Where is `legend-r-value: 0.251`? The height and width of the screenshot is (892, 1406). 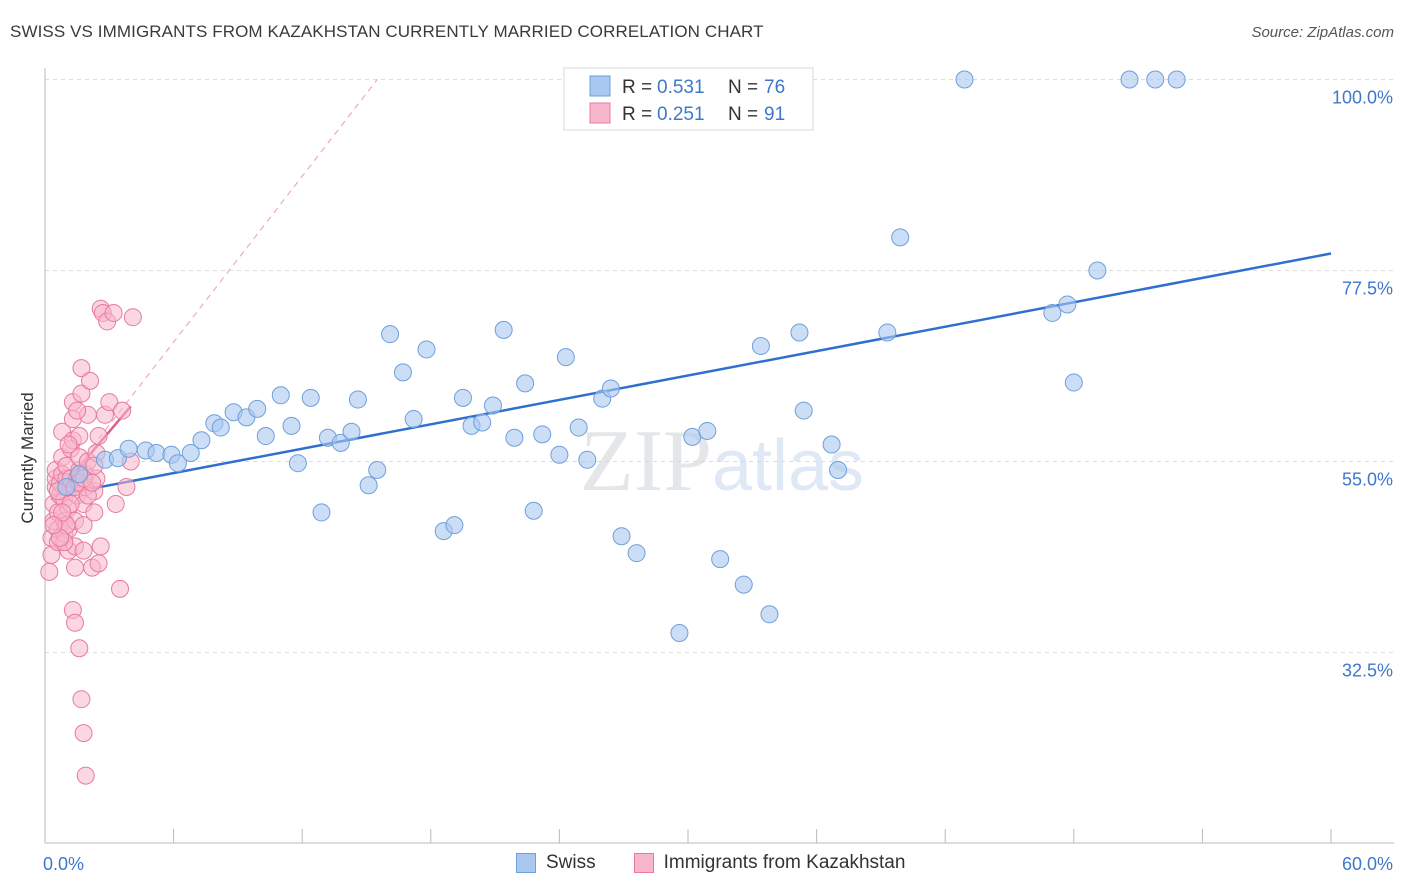
legend-r-value: 0.251 is located at coordinates (681, 114).